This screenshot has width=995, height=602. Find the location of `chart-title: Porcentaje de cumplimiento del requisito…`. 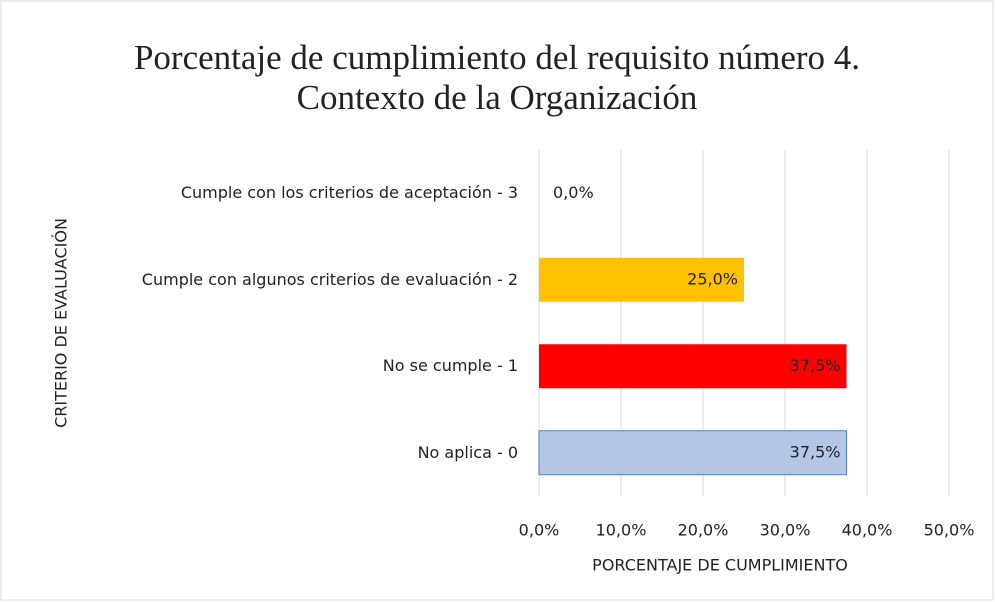

chart-title: Porcentaje de cumplimiento del requisito… is located at coordinates (497, 77).